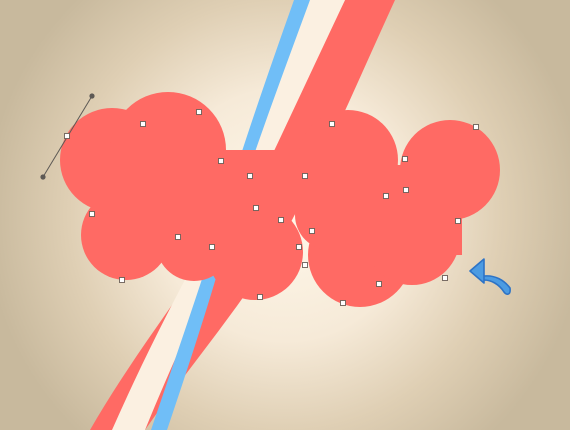 The height and width of the screenshot is (430, 570). What do you see at coordinates (92, 96) in the screenshot?
I see `handle-endpoint-top` at bounding box center [92, 96].